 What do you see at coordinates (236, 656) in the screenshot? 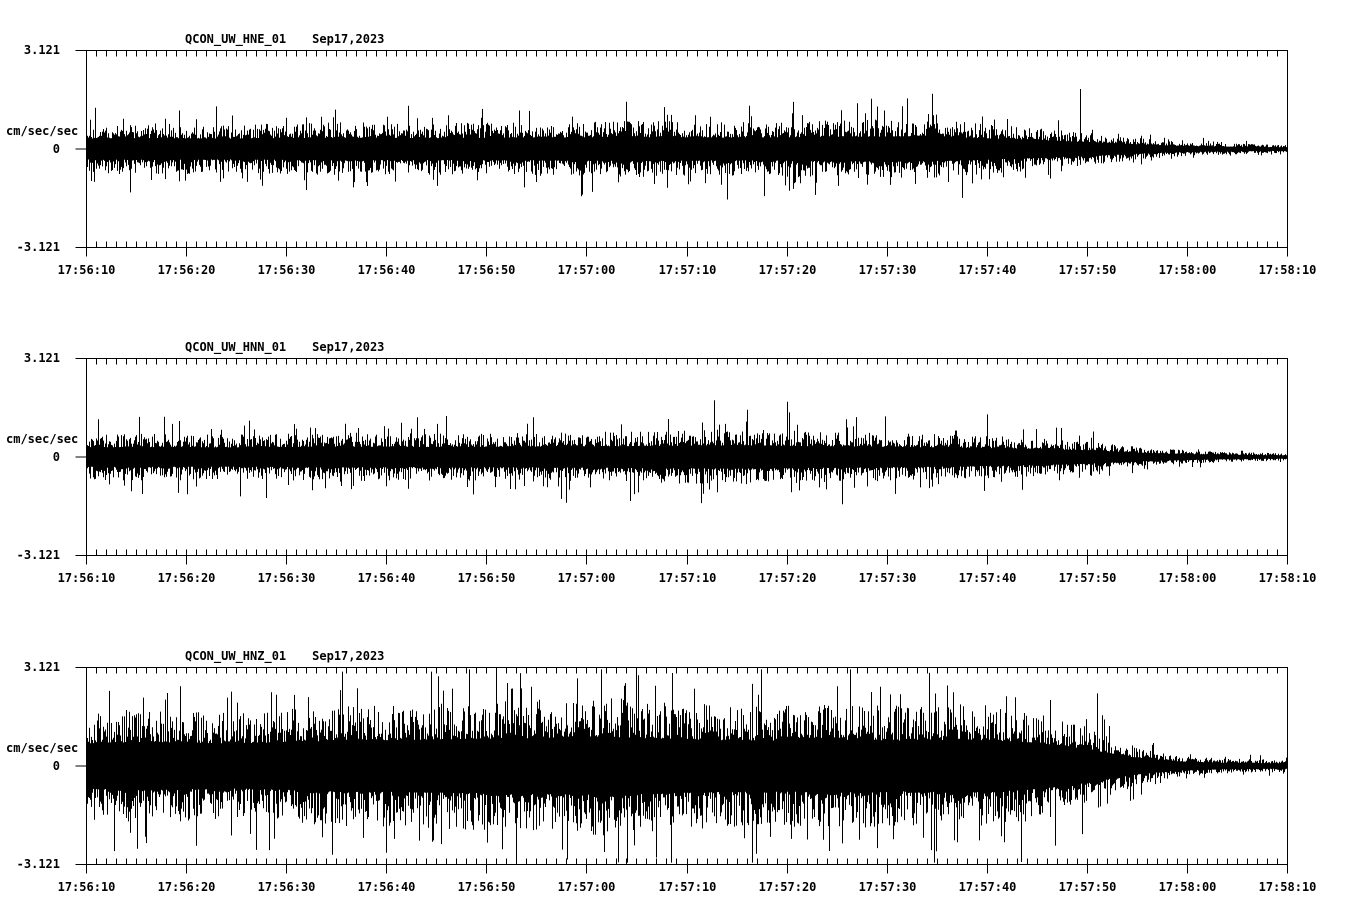
I see `trace-station-label: QCON_UW_HNZ_01` at bounding box center [236, 656].